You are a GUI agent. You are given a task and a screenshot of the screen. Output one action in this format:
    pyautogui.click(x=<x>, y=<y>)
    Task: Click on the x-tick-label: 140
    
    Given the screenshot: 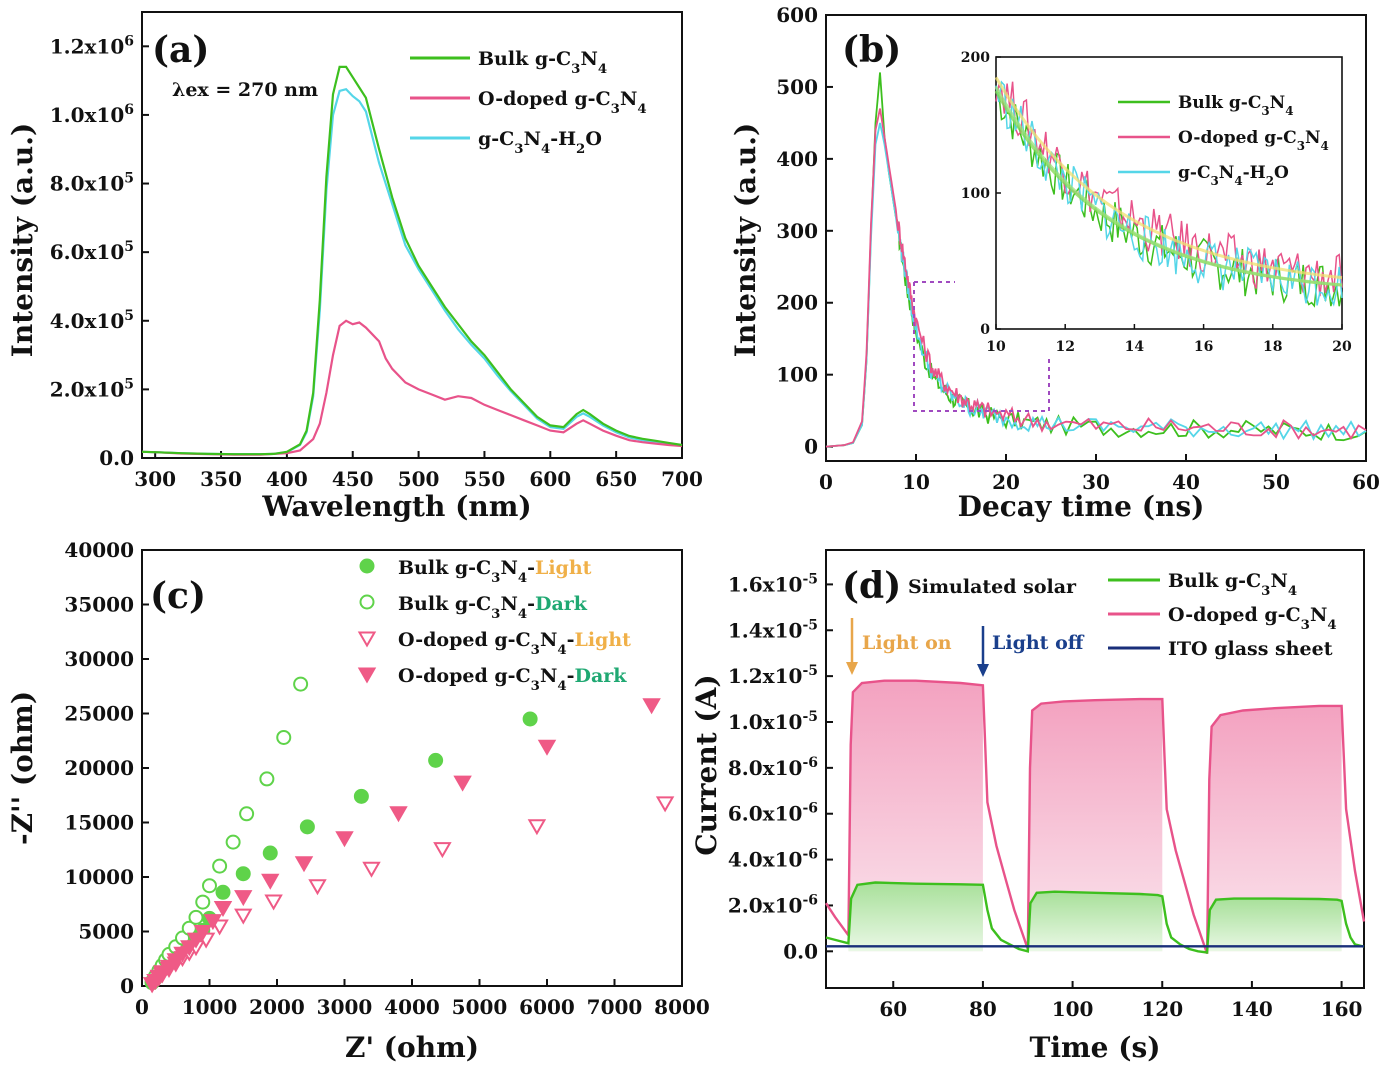 What is the action you would take?
    pyautogui.click(x=1252, y=1009)
    